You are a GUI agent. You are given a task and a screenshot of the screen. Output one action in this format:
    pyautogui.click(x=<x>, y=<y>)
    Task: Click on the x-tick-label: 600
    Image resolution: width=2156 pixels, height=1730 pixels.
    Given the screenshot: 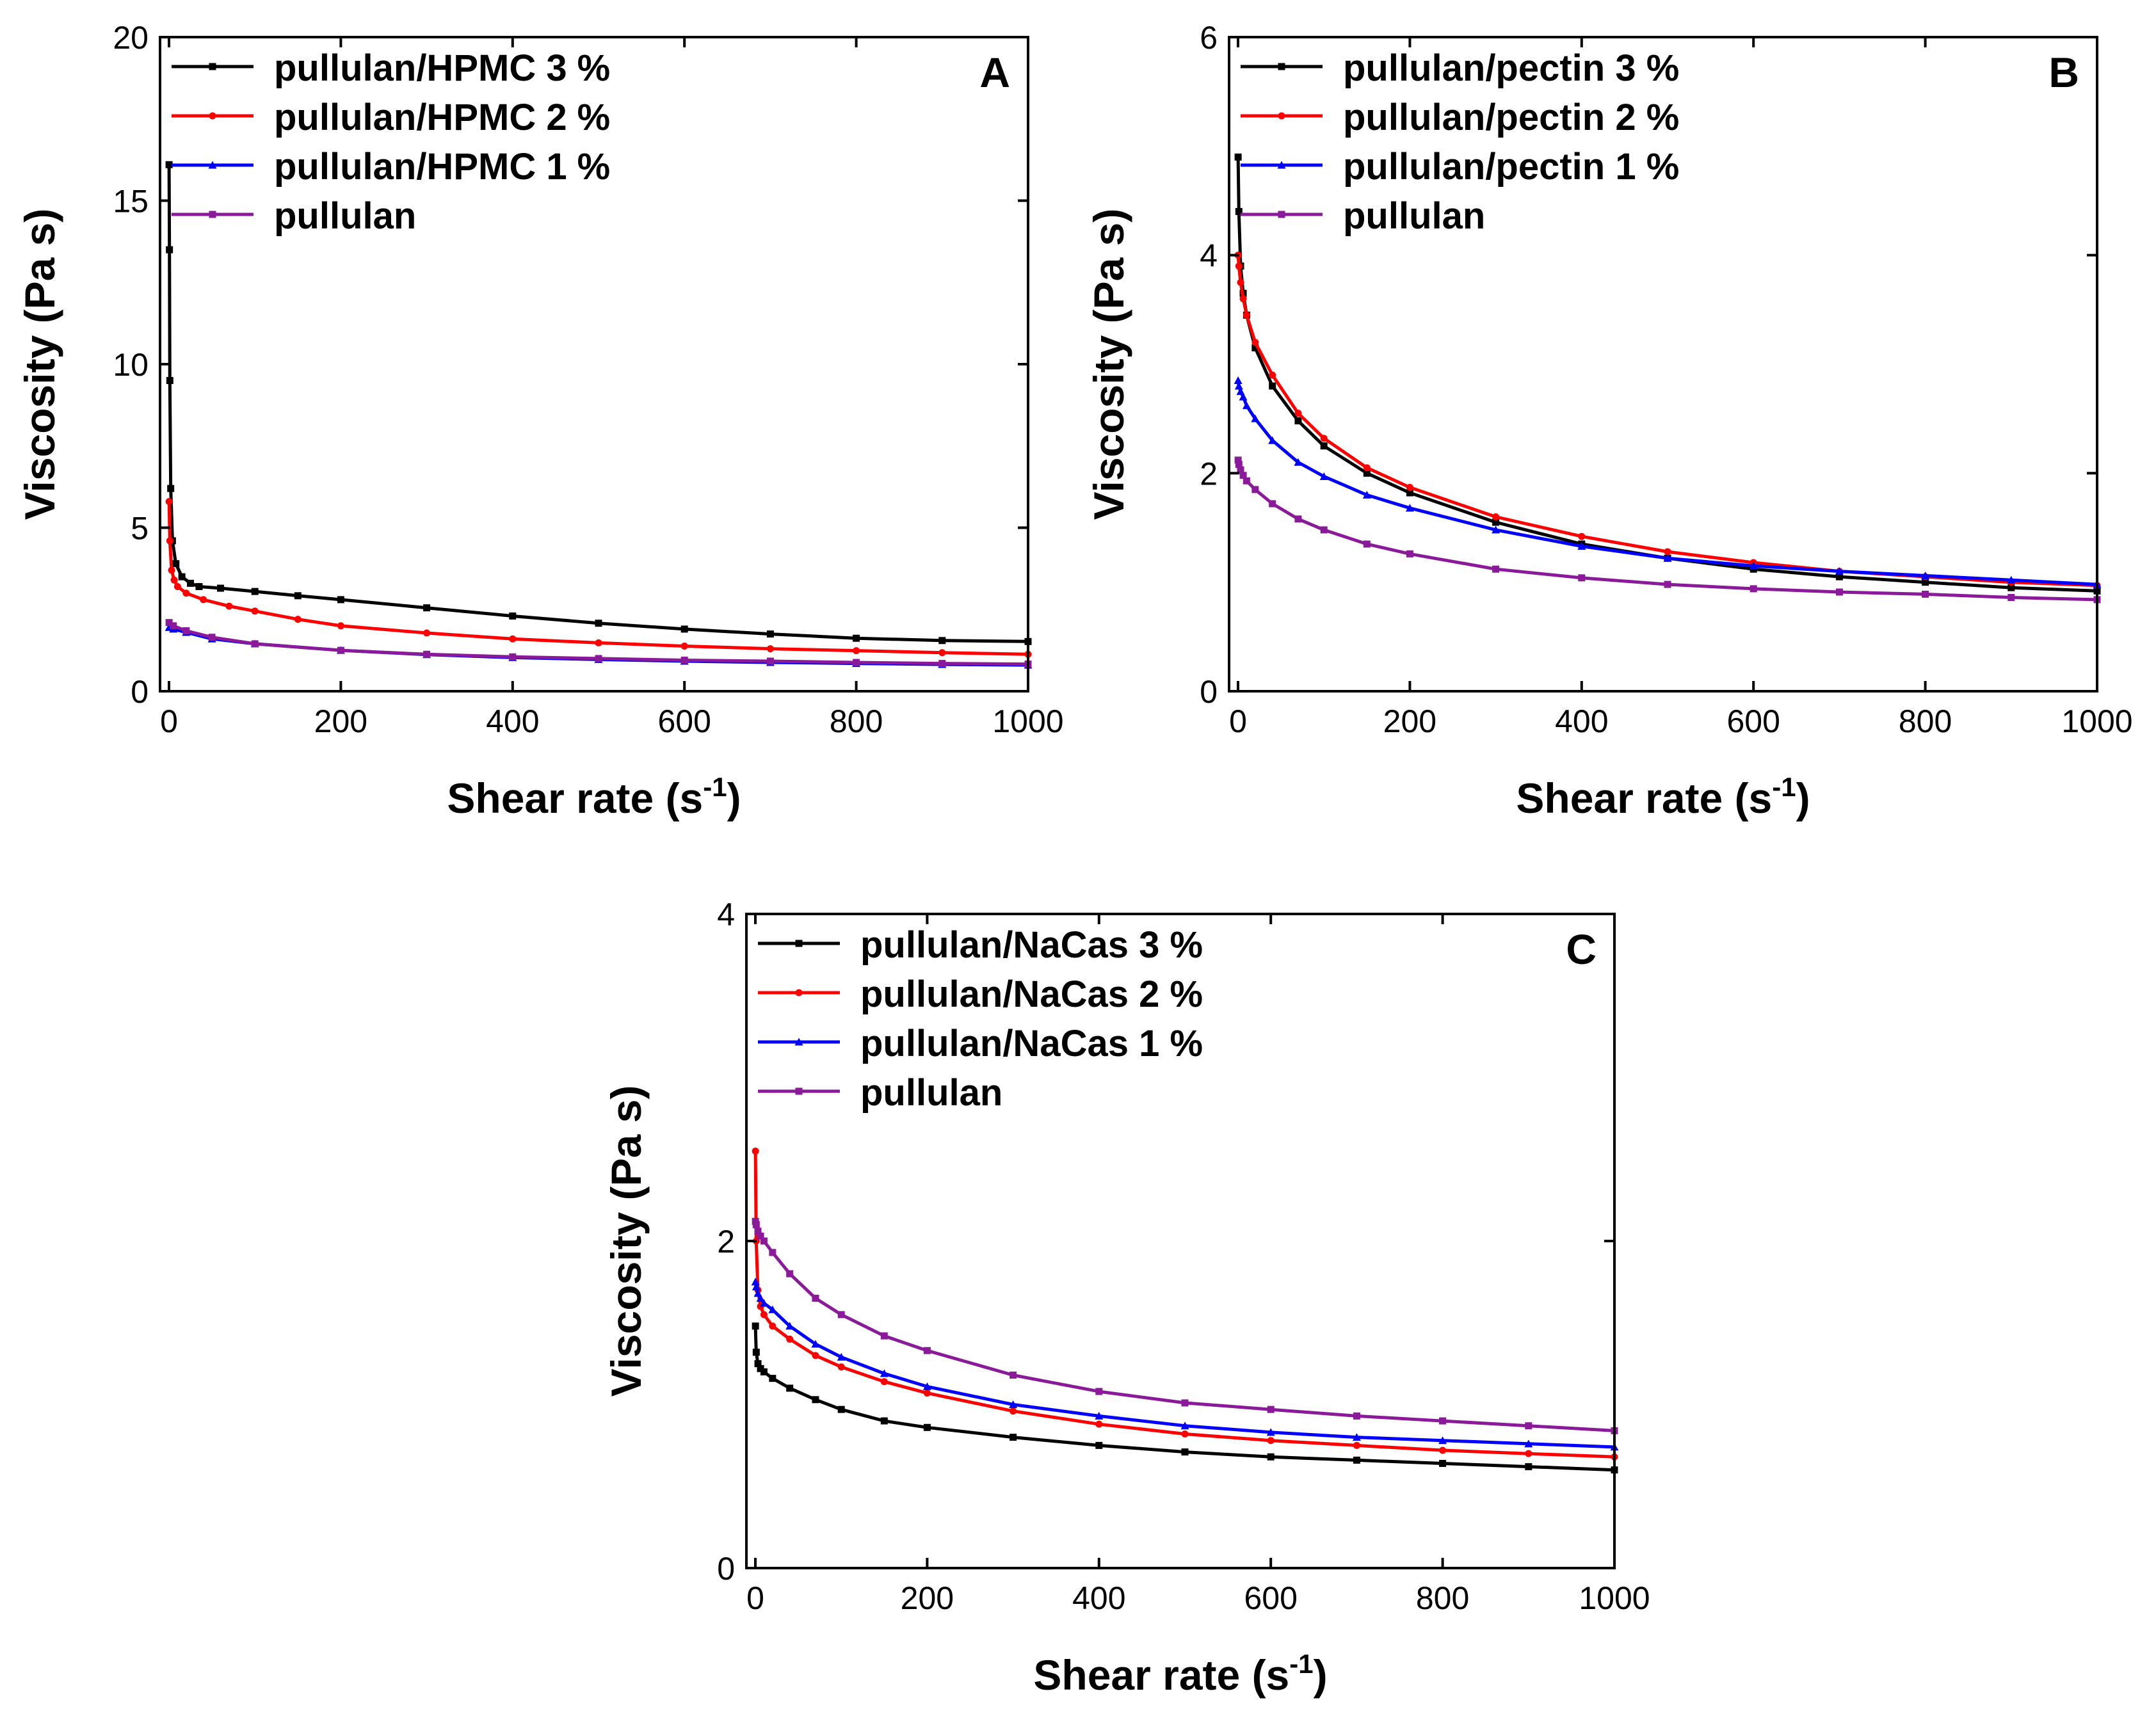 What is the action you would take?
    pyautogui.click(x=1753, y=721)
    